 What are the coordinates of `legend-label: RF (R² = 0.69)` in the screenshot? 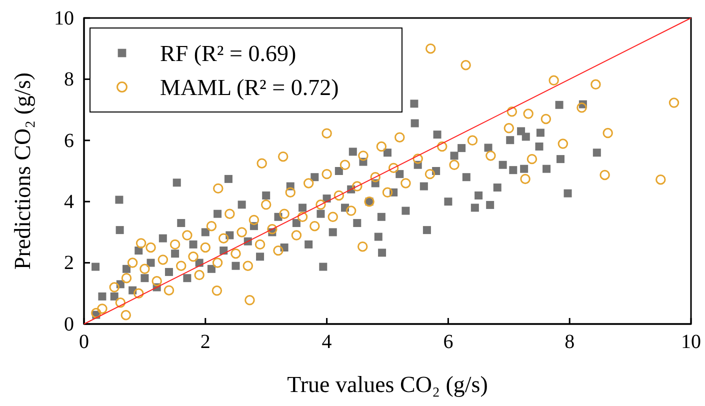 It's located at (228, 53).